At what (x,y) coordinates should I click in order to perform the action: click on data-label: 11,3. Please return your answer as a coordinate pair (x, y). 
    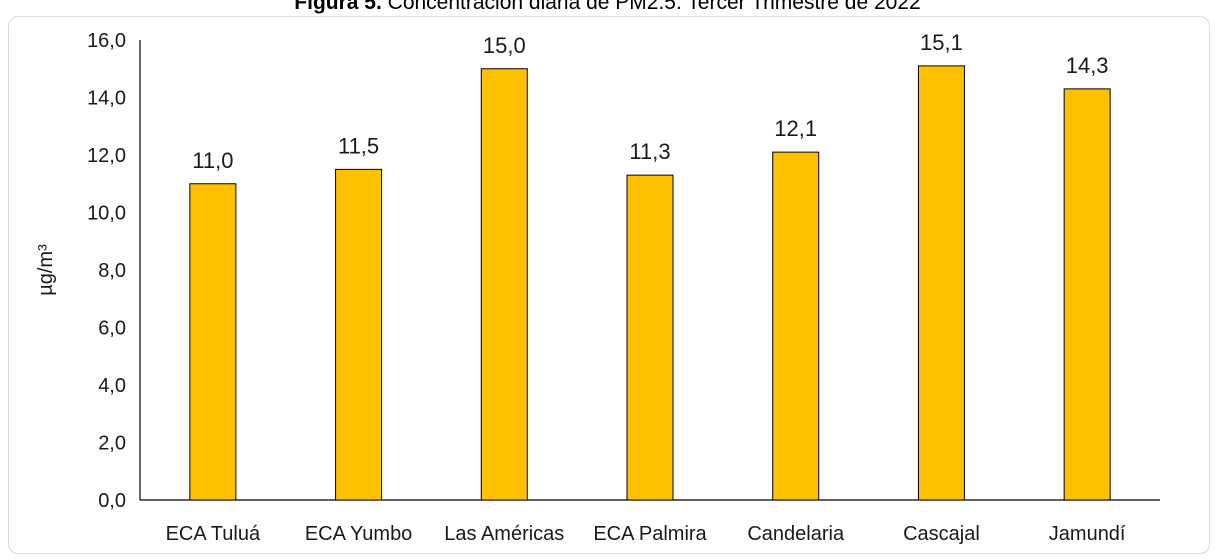
    Looking at the image, I should click on (649, 151).